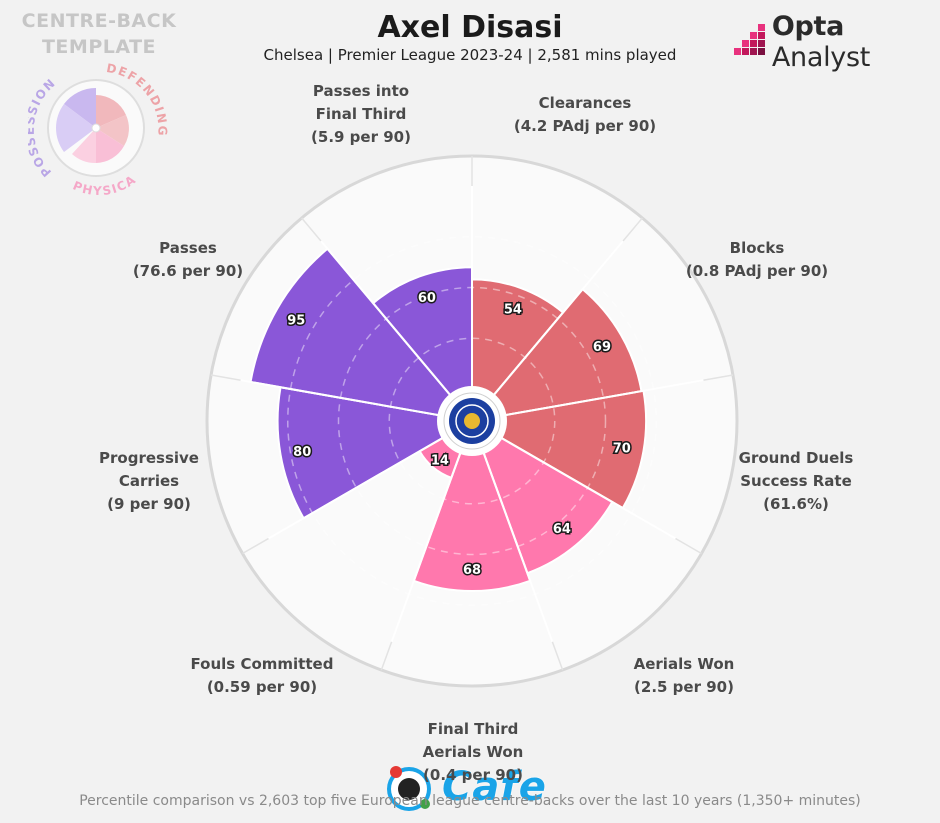  I want to click on bar-value-label: 68, so click(472, 570).